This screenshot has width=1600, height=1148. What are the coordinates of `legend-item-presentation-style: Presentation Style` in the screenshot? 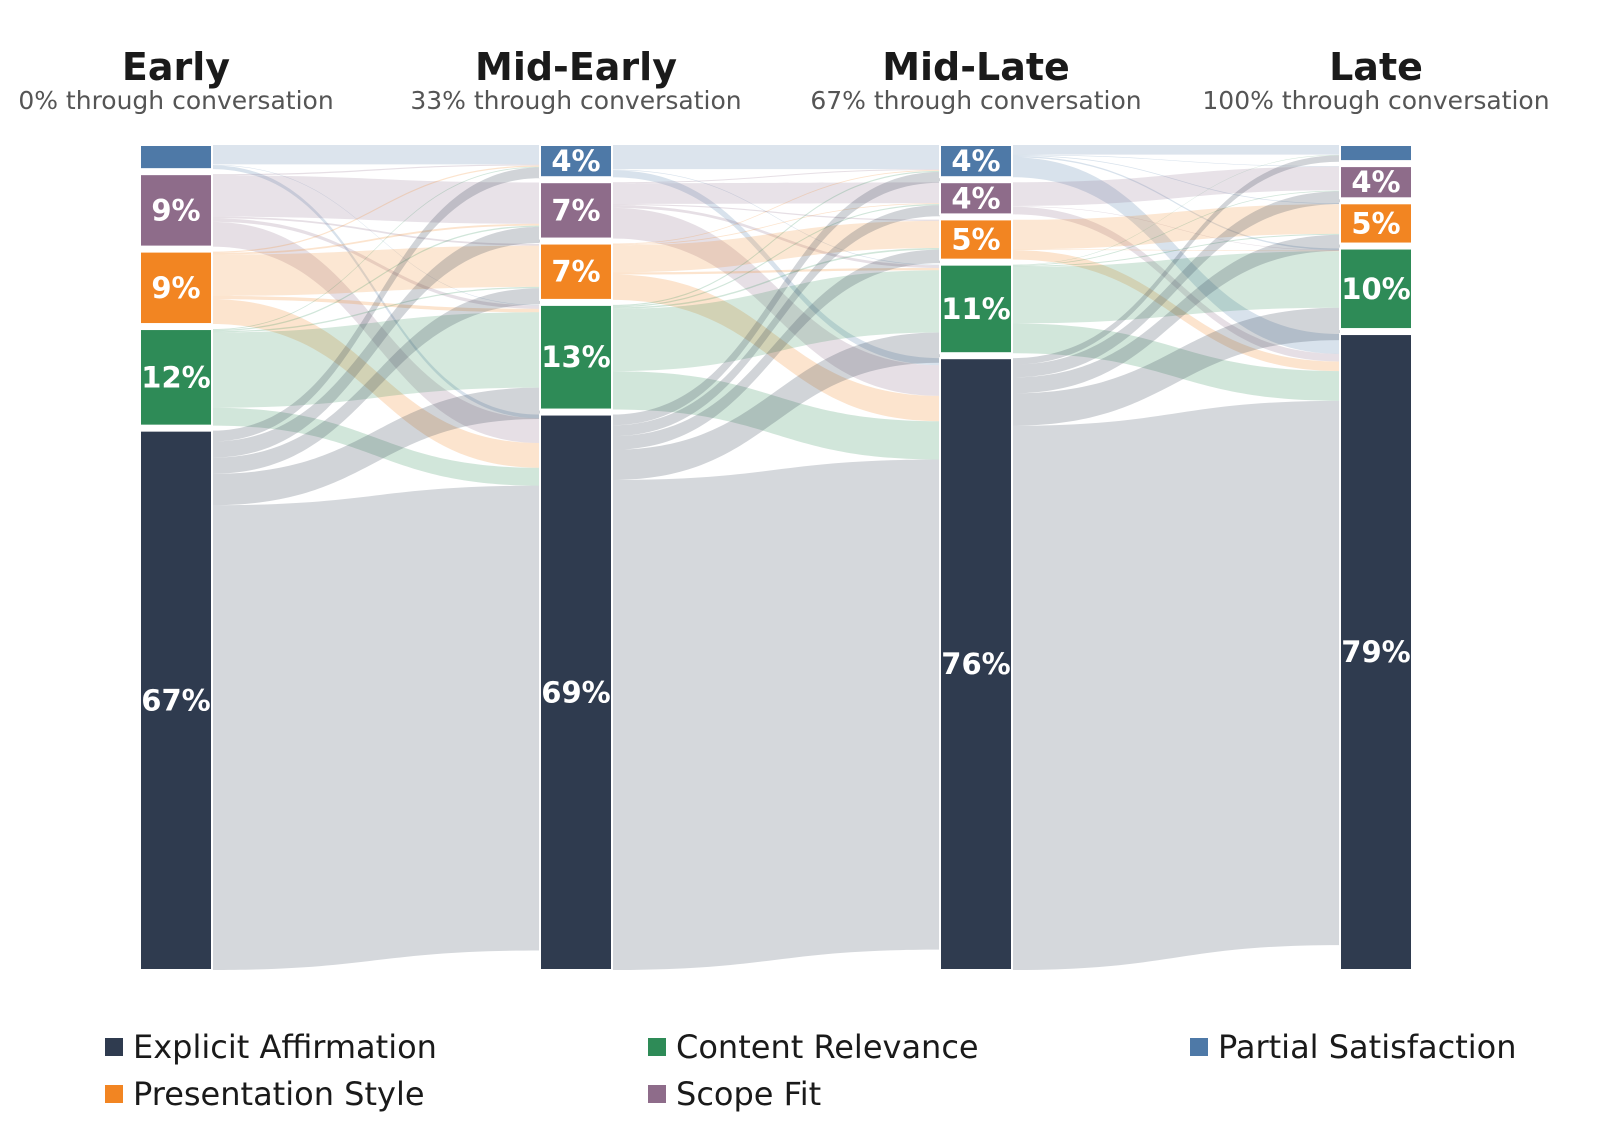 It's located at (265, 1094).